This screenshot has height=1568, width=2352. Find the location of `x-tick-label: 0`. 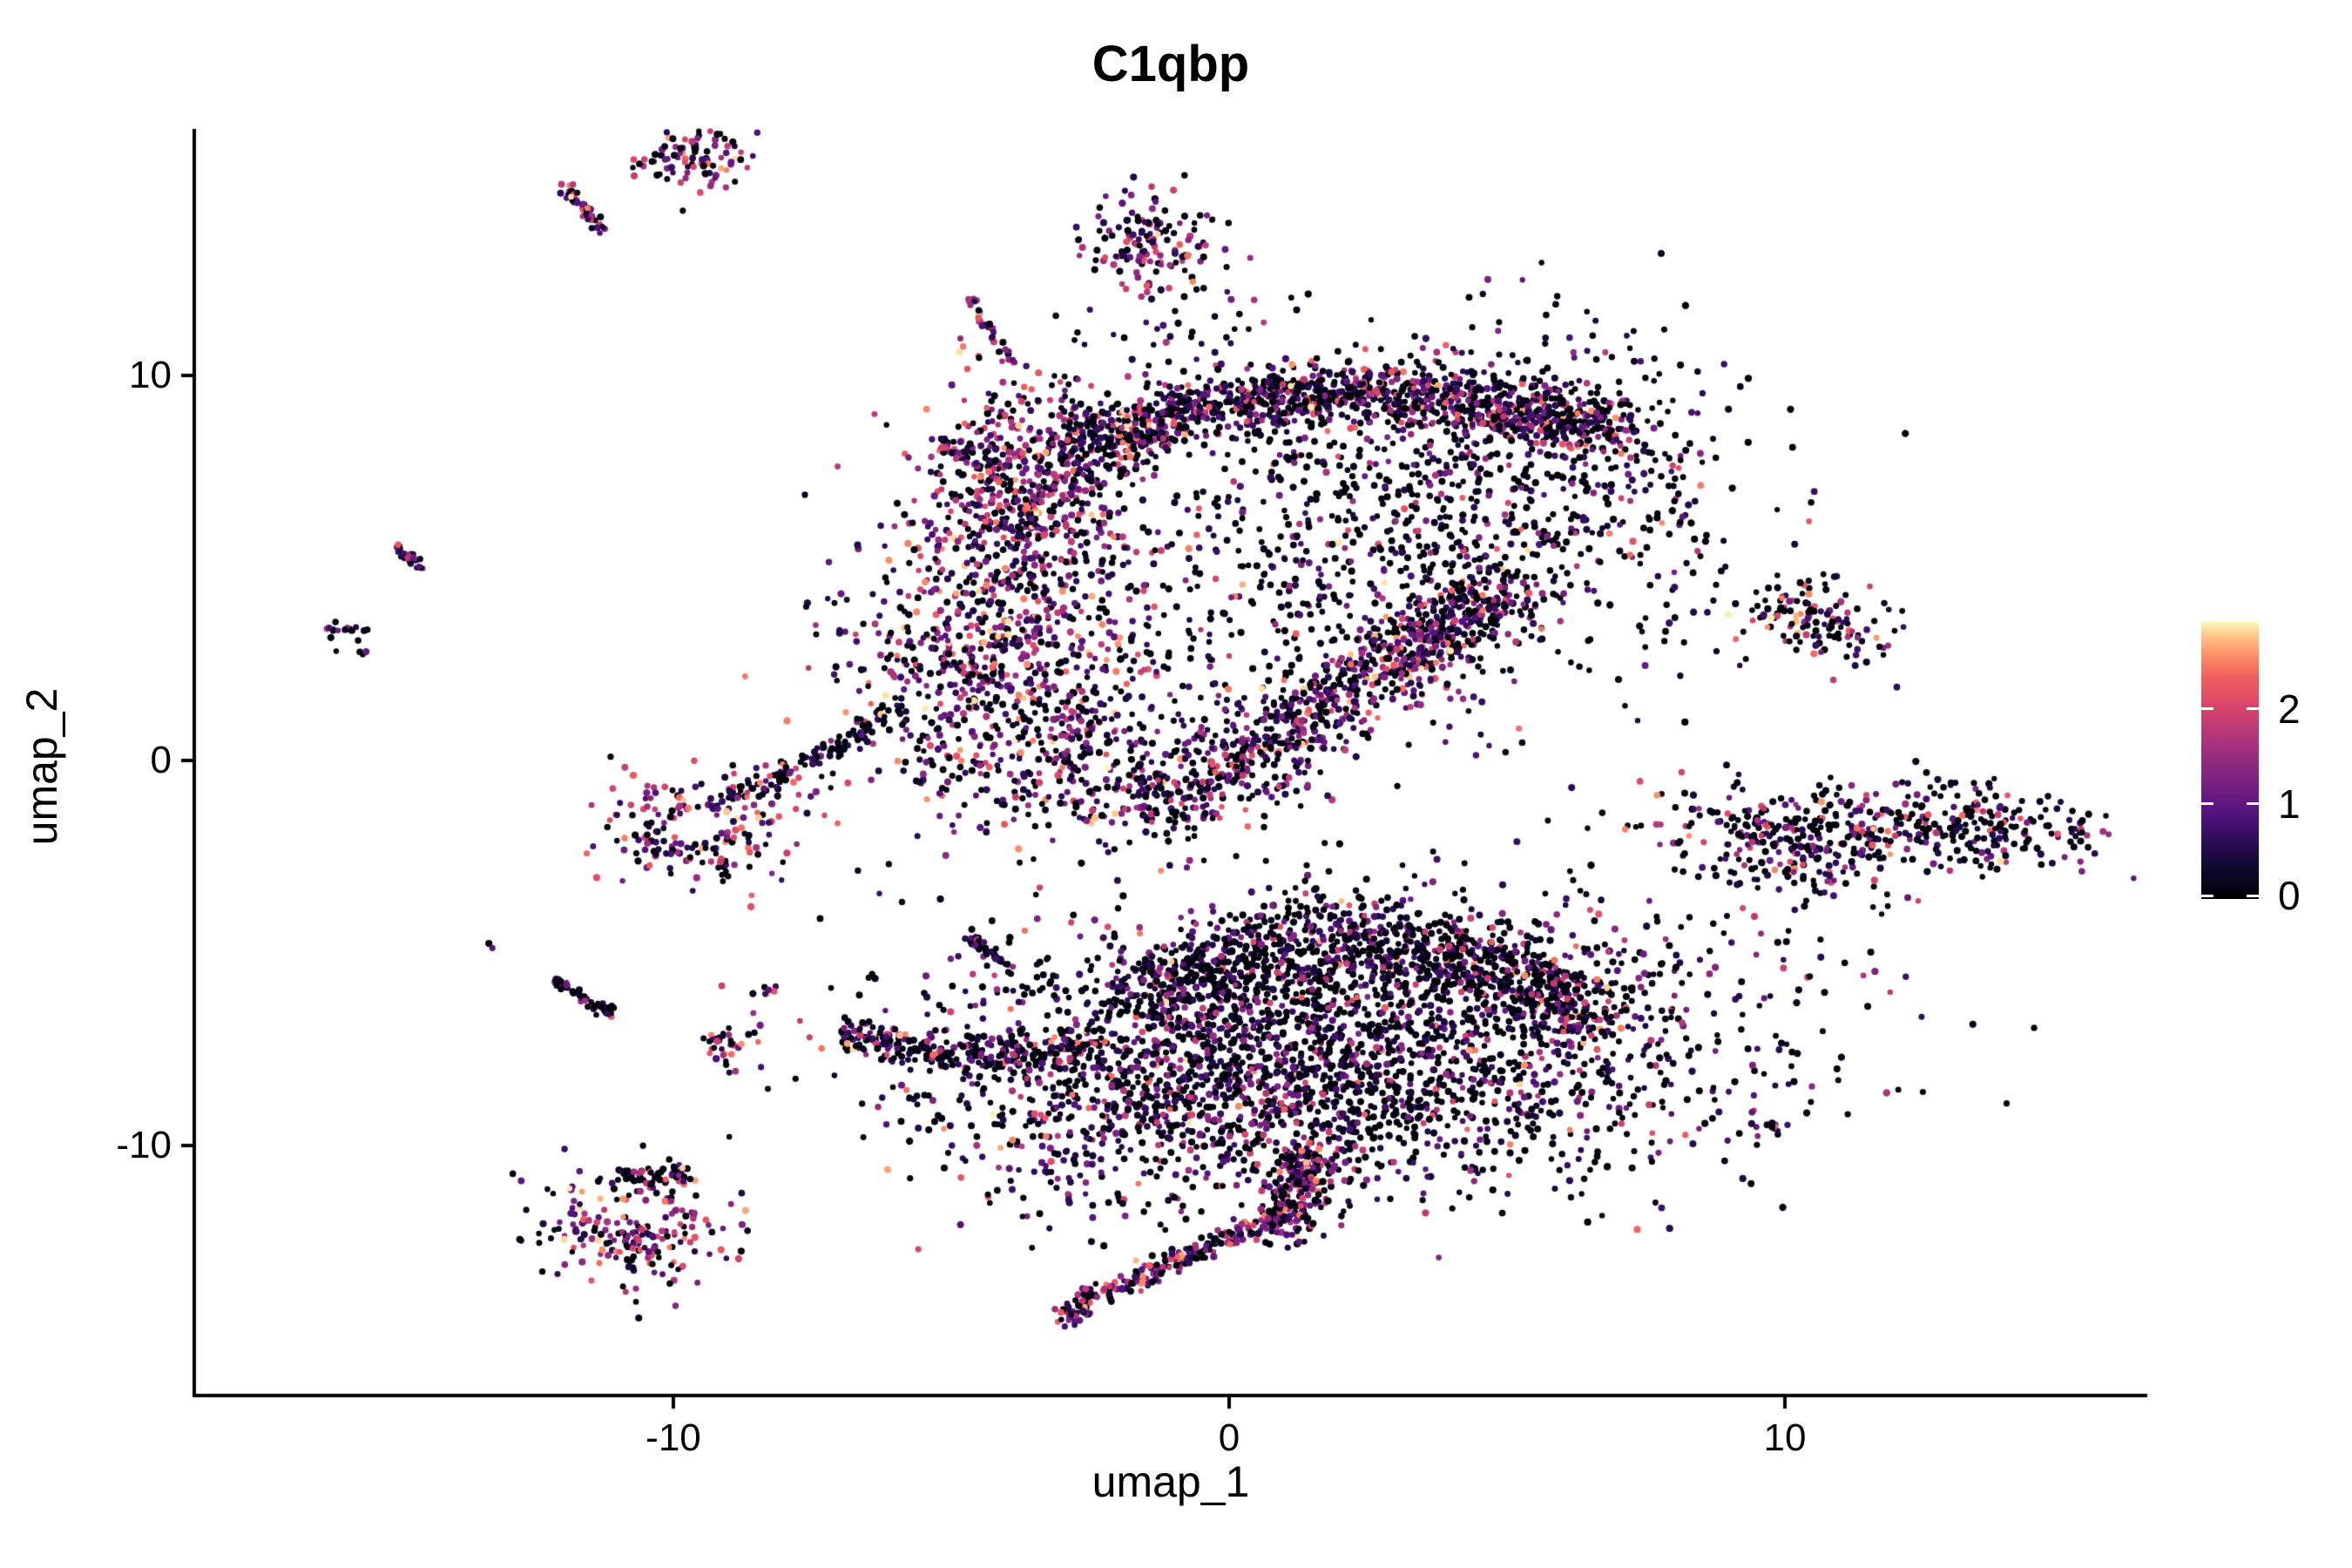

x-tick-label: 0 is located at coordinates (1229, 1438).